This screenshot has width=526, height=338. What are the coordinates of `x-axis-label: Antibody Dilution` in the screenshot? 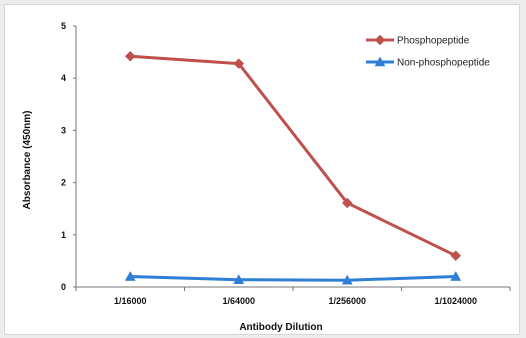 It's located at (280, 327).